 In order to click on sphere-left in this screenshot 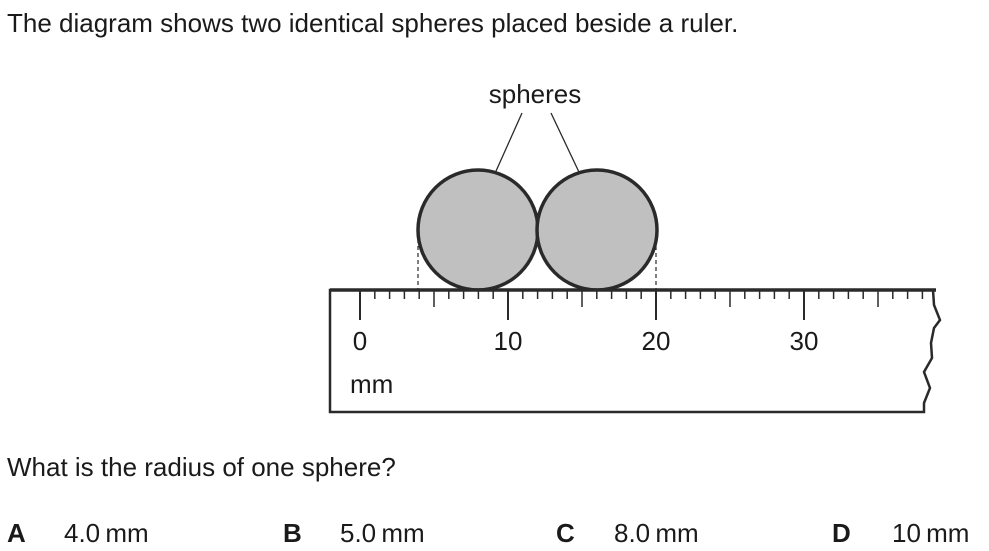, I will do `click(478, 230)`.